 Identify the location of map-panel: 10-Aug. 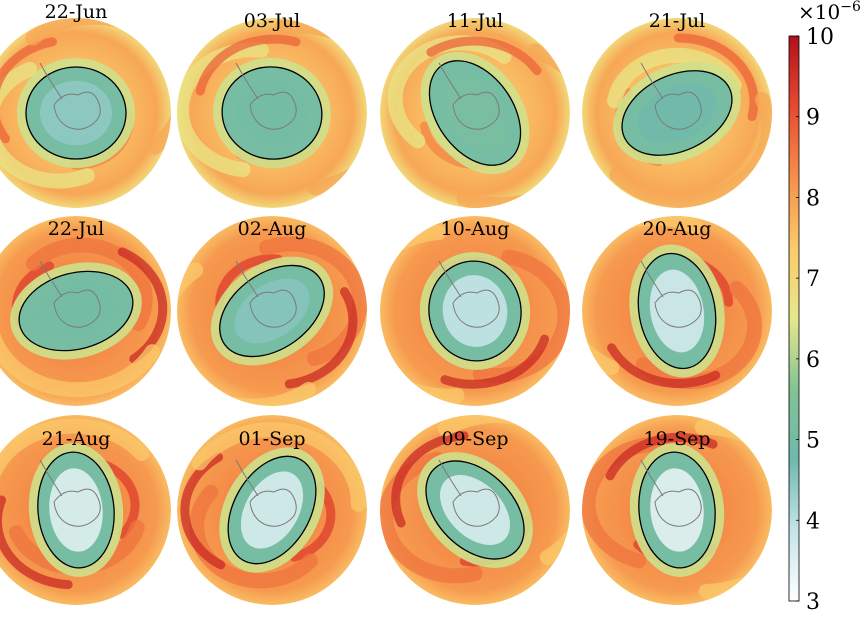
(475, 311).